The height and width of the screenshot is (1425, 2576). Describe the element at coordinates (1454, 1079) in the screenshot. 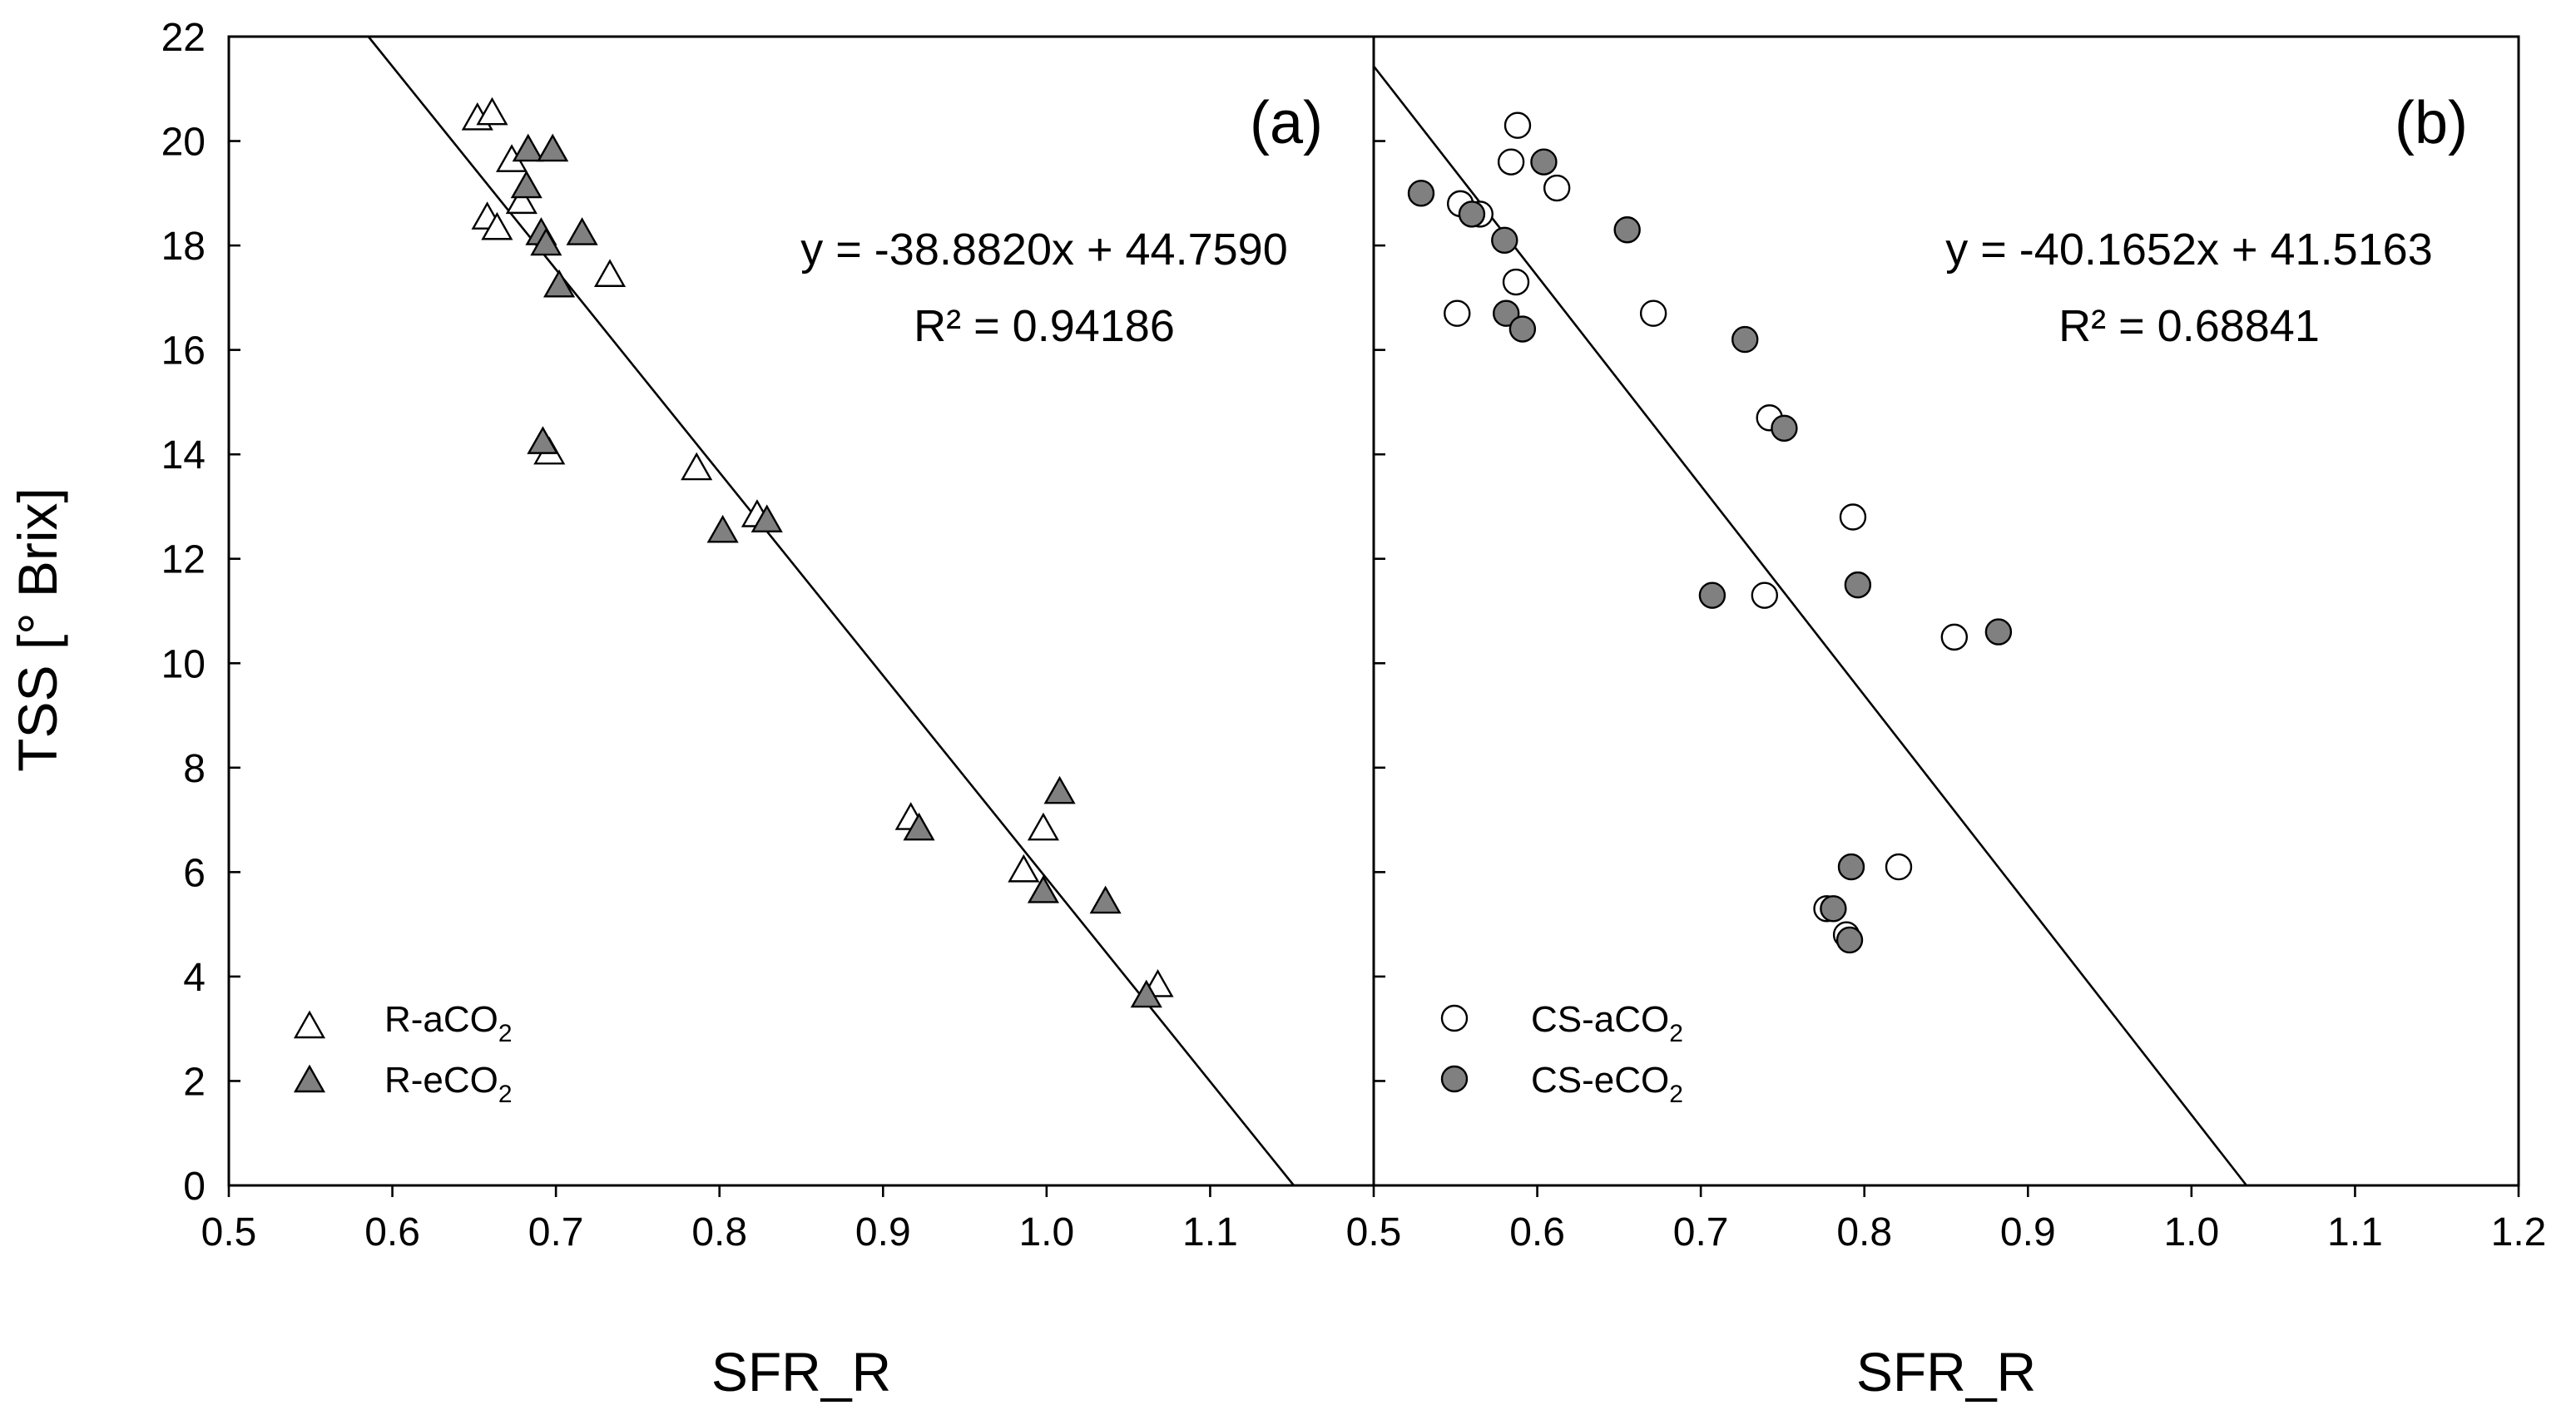

I see `legend-marker-cs-eco2` at that location.